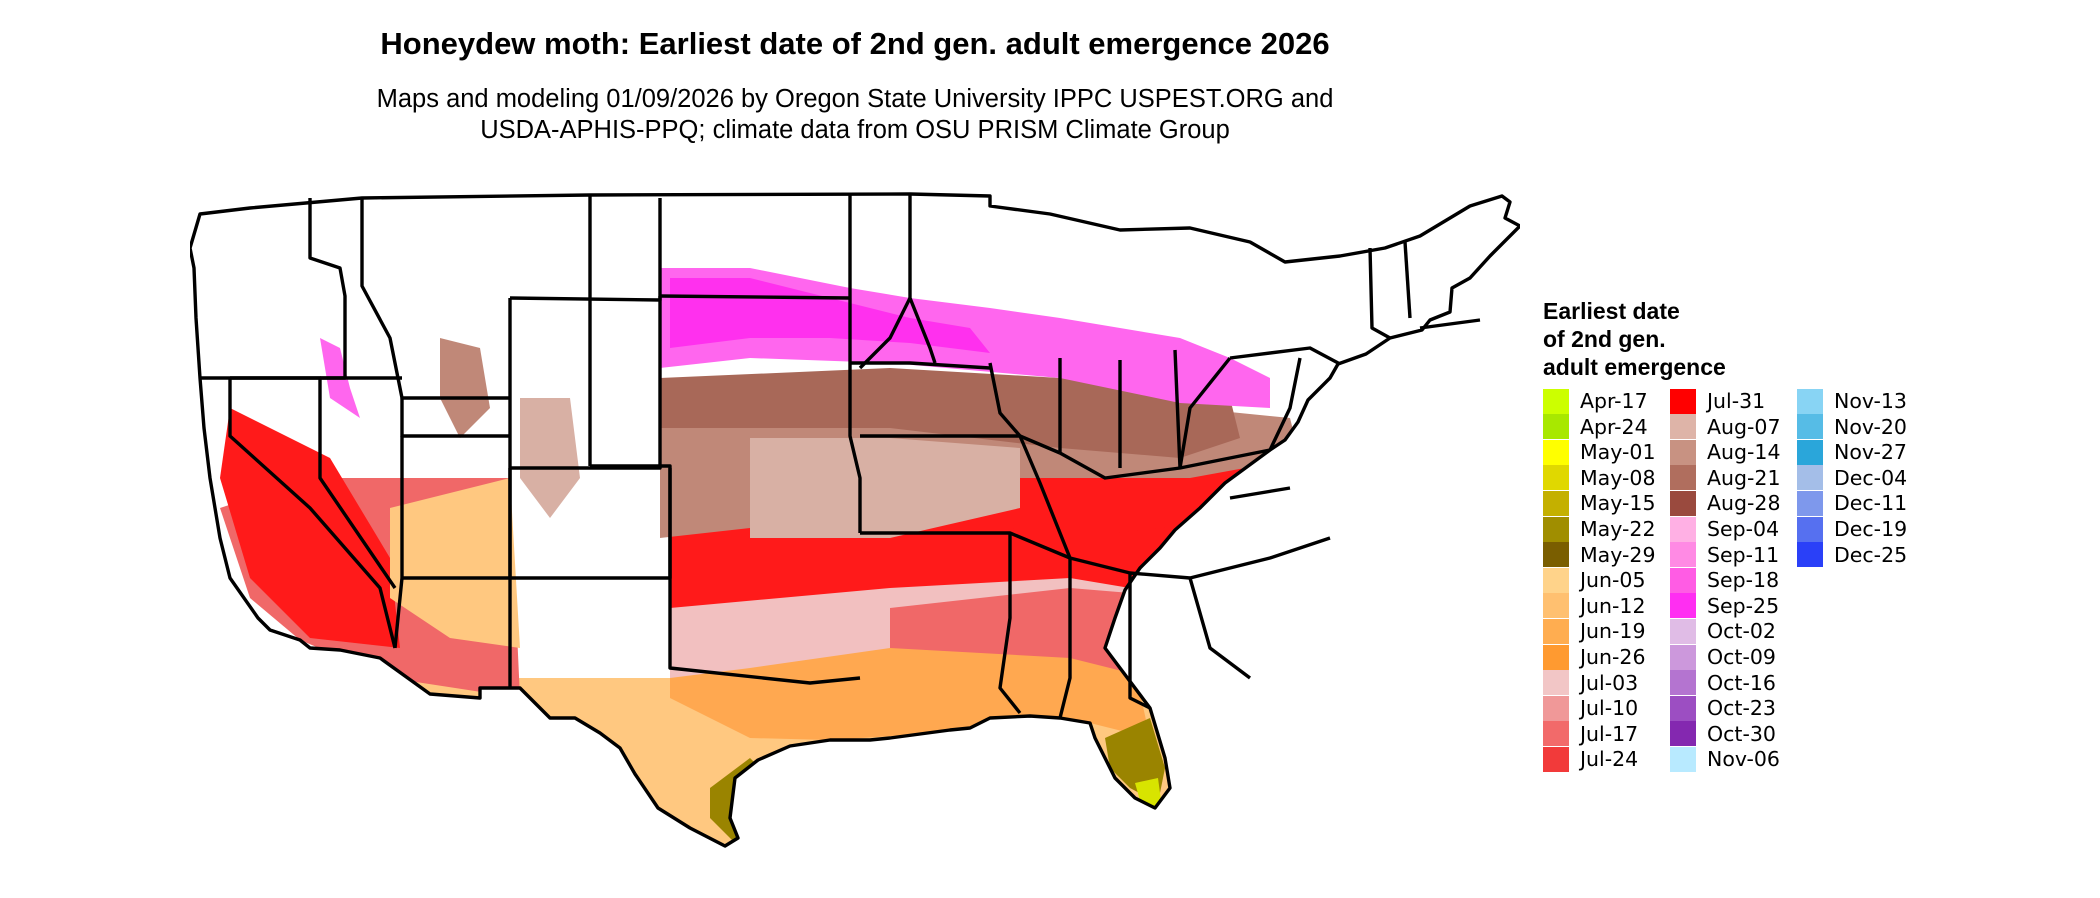 The height and width of the screenshot is (898, 2100). Describe the element at coordinates (1871, 529) in the screenshot. I see `legend-label: Dec-19` at that location.